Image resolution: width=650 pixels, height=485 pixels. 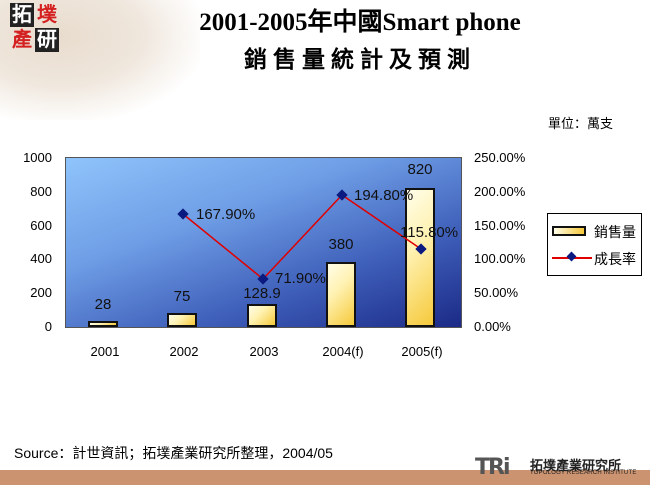 I want to click on growth-value-label: 194.80%, so click(x=384, y=195).